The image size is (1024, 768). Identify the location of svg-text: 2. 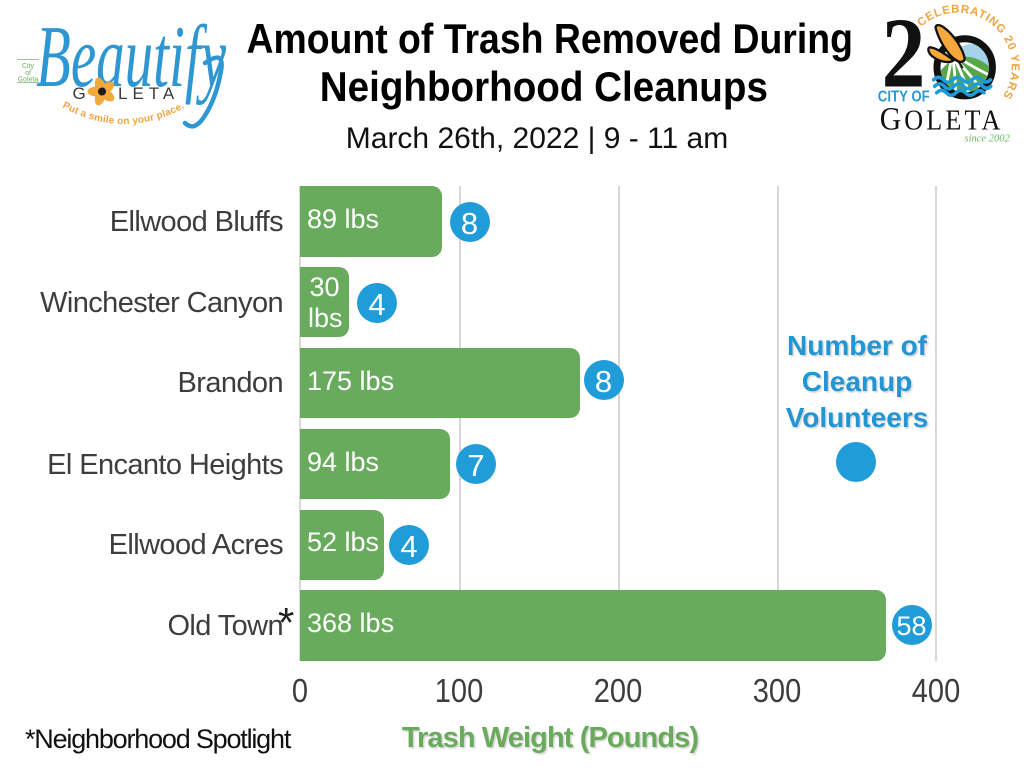
(904, 54).